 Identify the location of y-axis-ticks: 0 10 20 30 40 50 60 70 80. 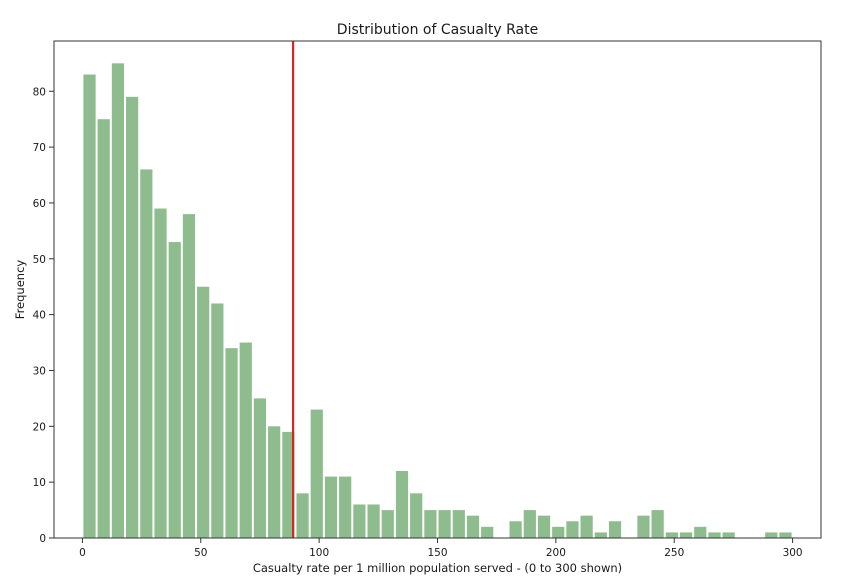
(43, 315).